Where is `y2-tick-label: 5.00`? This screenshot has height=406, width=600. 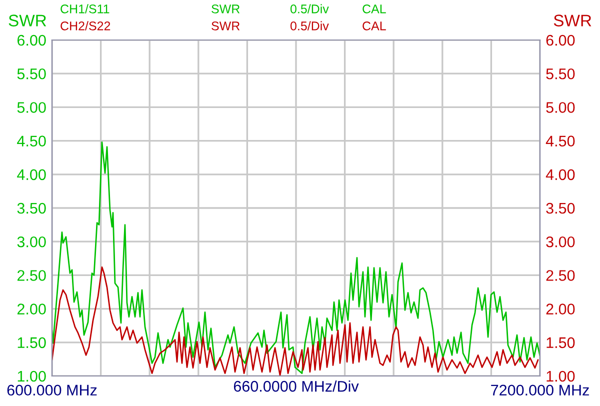
y2-tick-label: 5.00 is located at coordinates (560, 107).